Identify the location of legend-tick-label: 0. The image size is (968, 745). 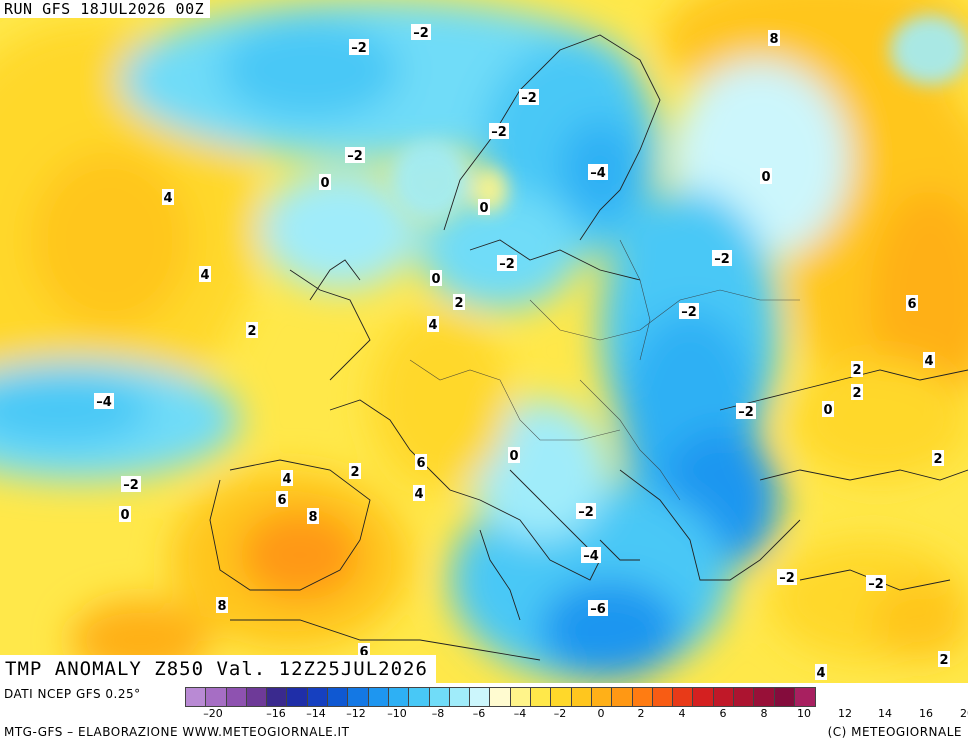
(601, 713).